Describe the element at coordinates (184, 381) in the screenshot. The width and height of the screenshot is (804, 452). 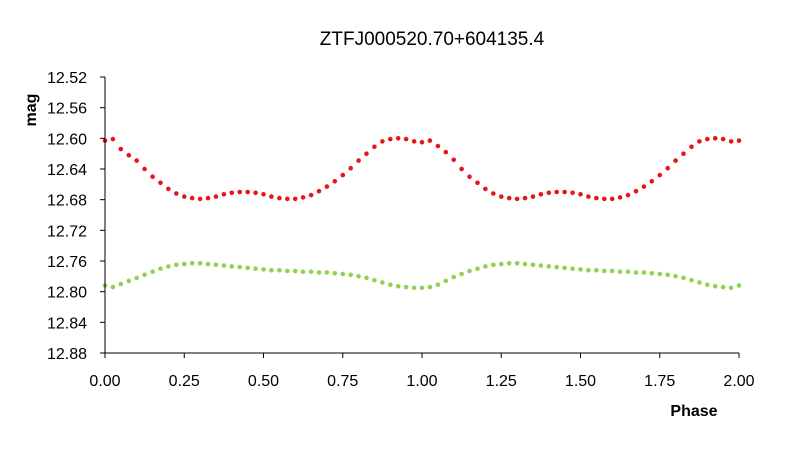
I see `x-tick-label: 0.25` at that location.